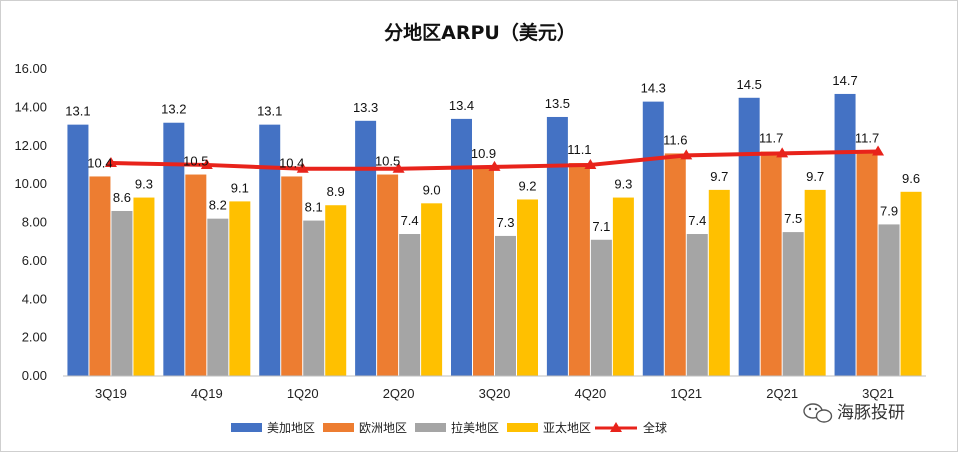  I want to click on data-label: 10.9, so click(483, 153).